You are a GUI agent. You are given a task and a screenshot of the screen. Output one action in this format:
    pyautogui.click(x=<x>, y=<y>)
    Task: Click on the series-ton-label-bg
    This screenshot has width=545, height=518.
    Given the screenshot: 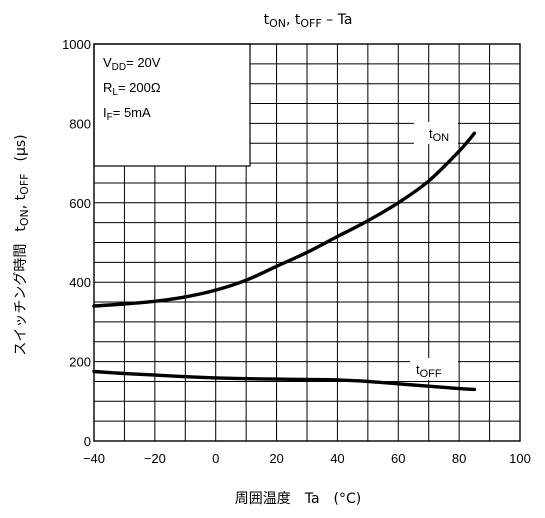 What is the action you would take?
    pyautogui.click(x=436, y=133)
    